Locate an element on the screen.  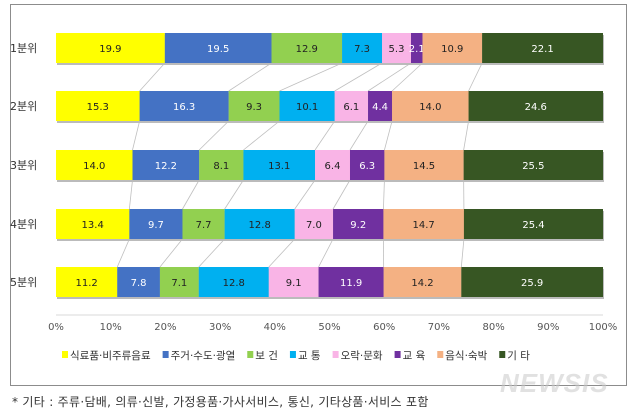
data-label: 7.7 is located at coordinates (204, 225).